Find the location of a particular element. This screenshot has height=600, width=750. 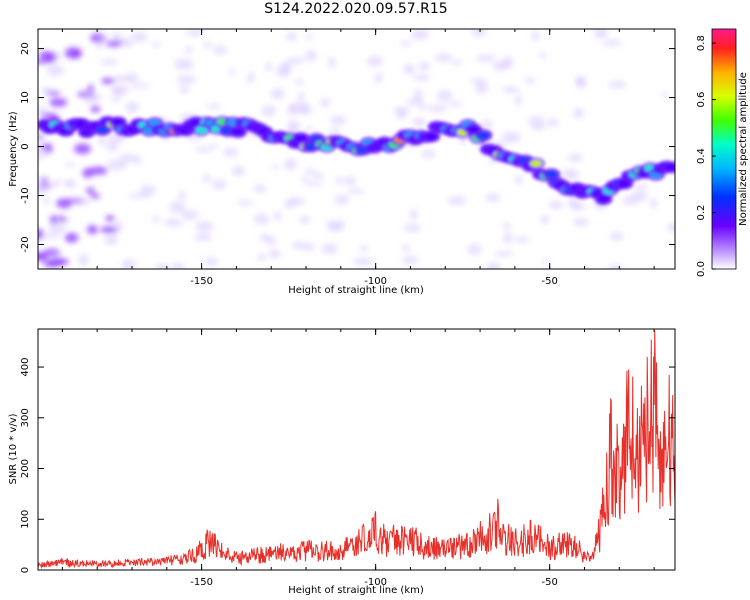

snr-x-axis-label: Height of straight line (km) is located at coordinates (356, 590).